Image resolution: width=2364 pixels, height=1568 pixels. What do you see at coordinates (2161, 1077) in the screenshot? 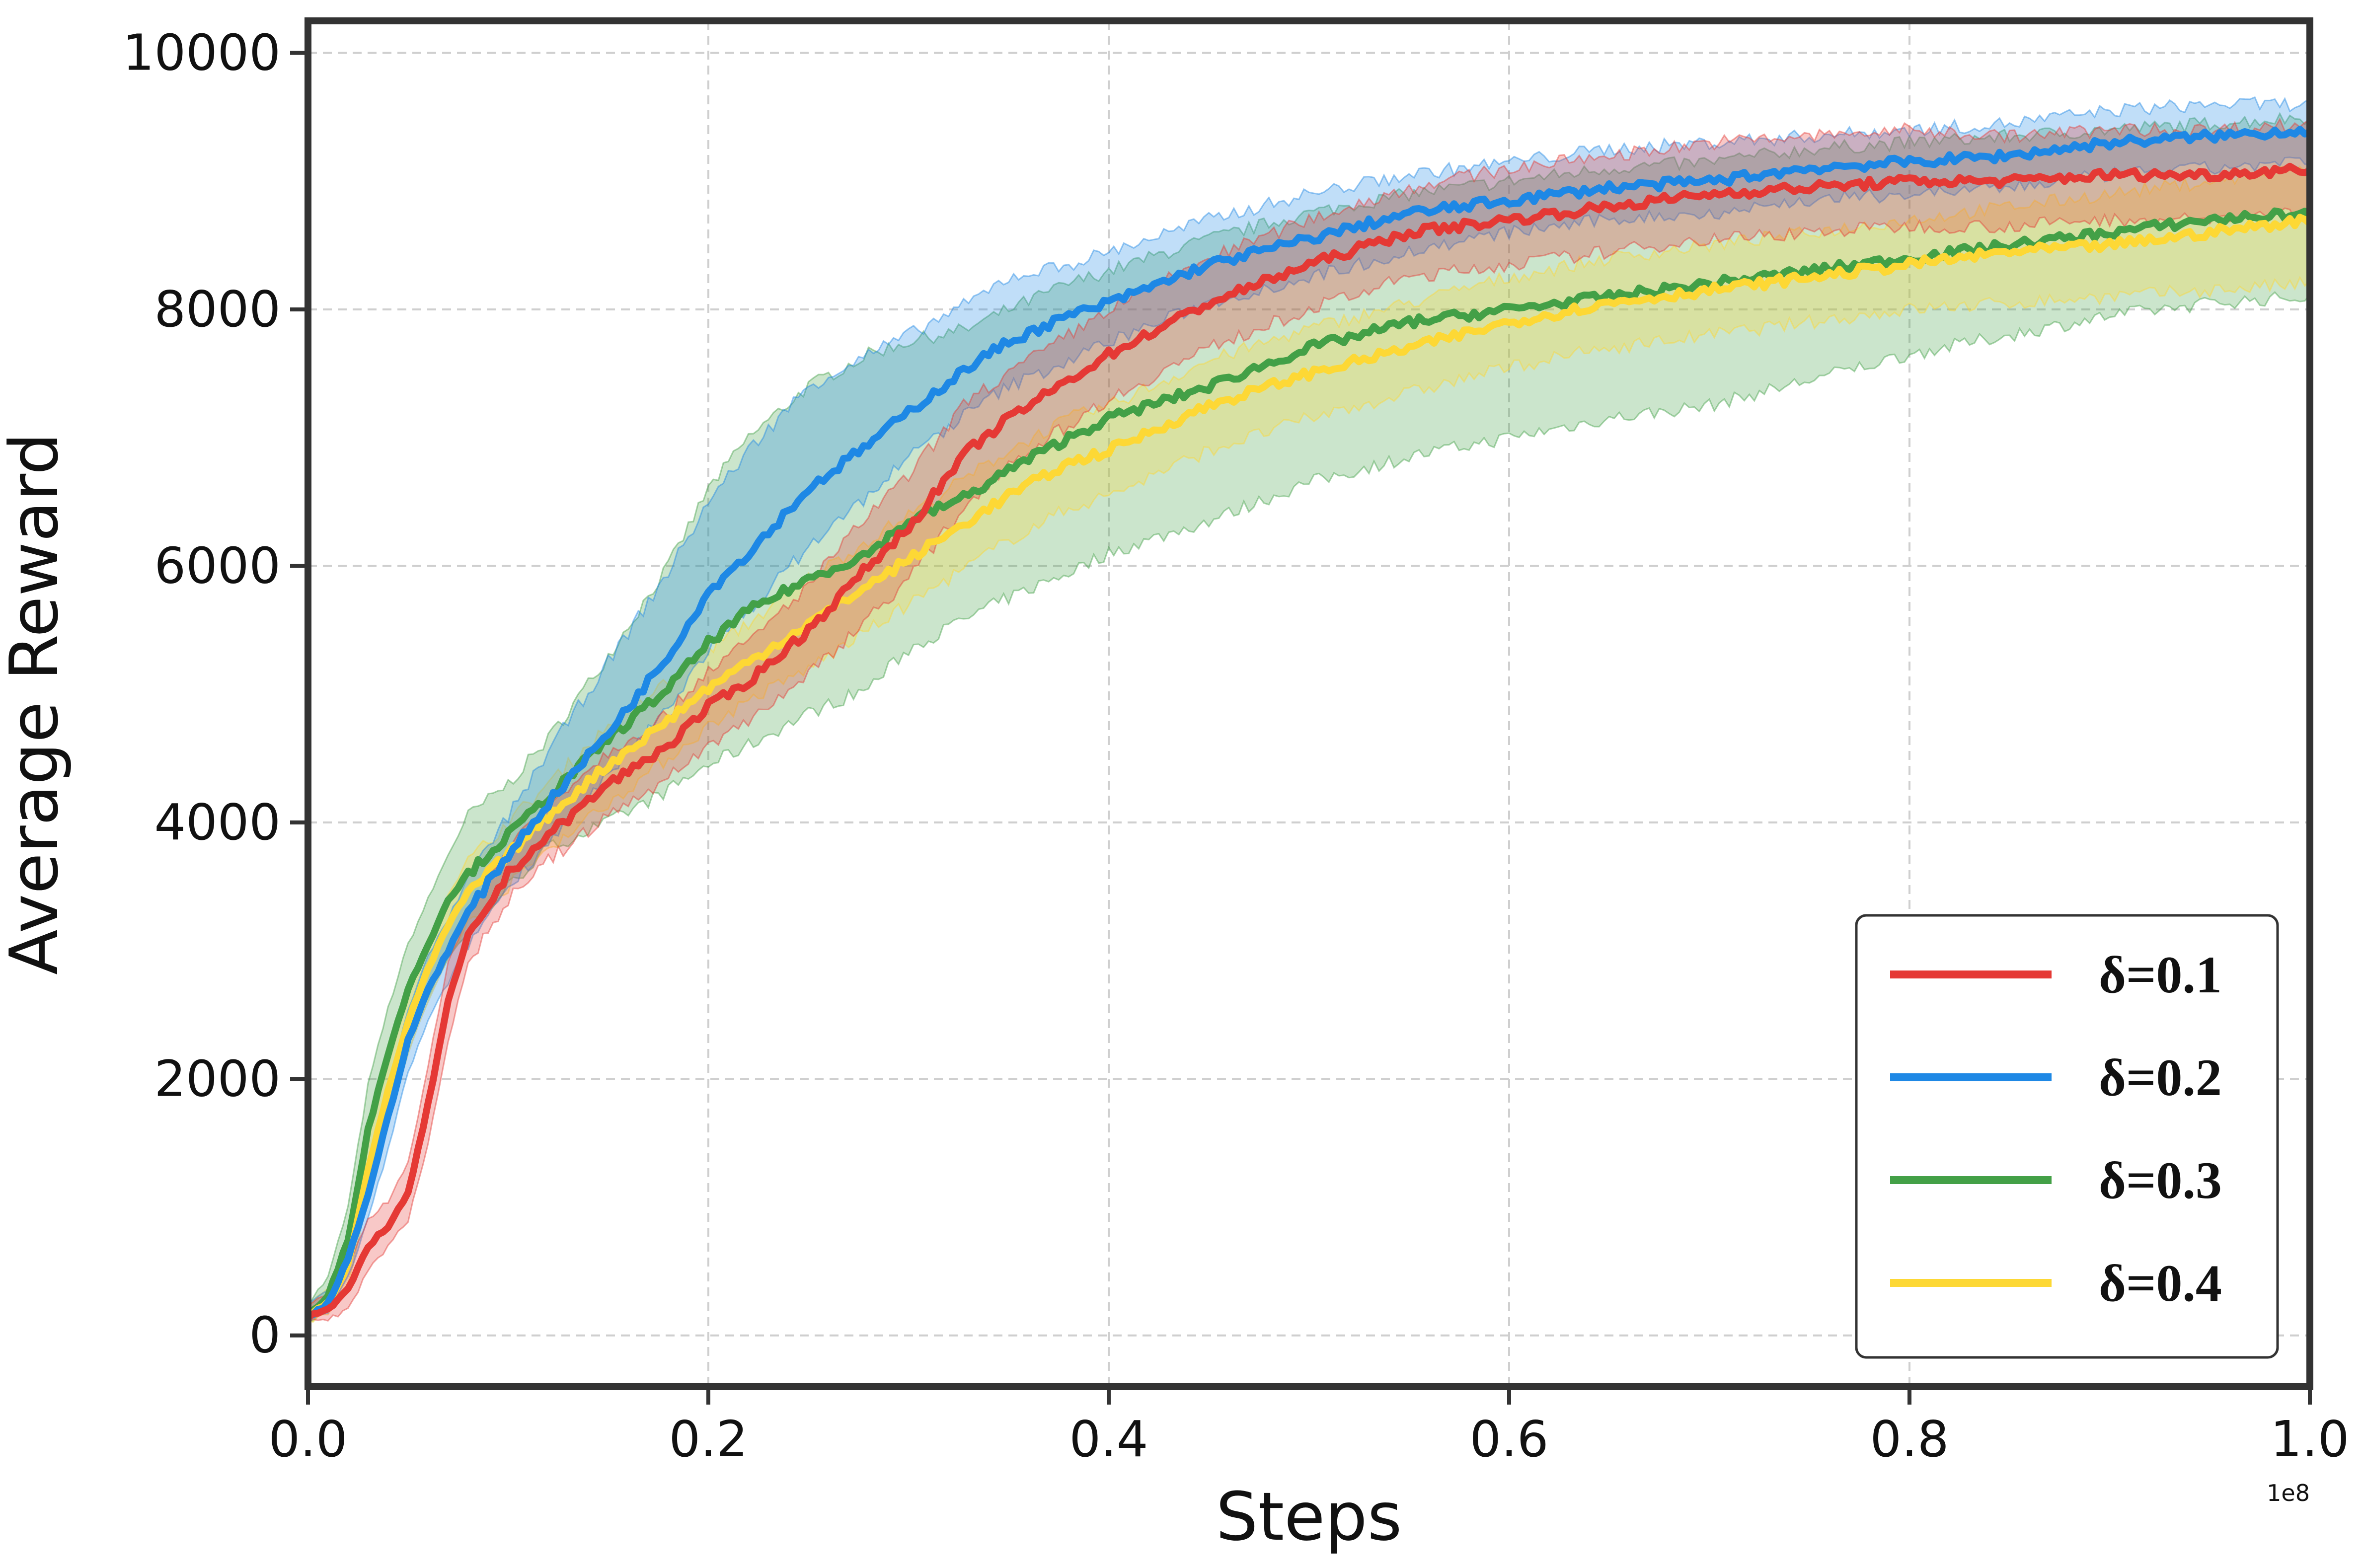
I see `legend-label-2: δ=0.2` at bounding box center [2161, 1077].